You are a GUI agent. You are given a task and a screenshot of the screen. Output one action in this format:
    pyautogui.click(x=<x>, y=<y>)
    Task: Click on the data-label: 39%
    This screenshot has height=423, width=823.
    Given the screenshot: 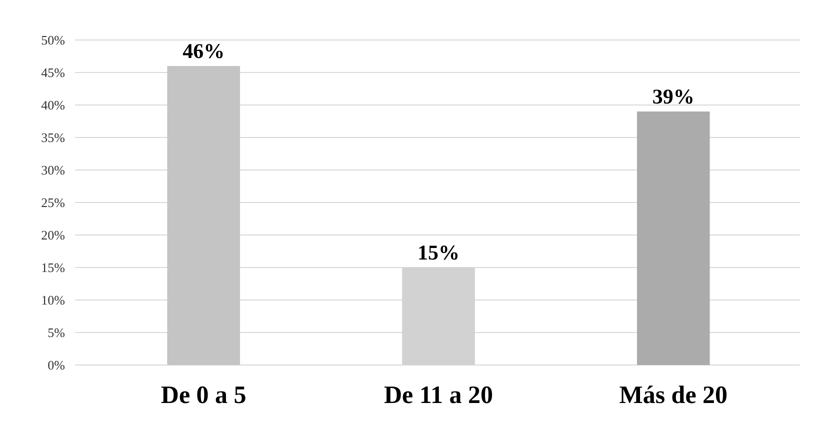 What is the action you would take?
    pyautogui.click(x=673, y=96)
    